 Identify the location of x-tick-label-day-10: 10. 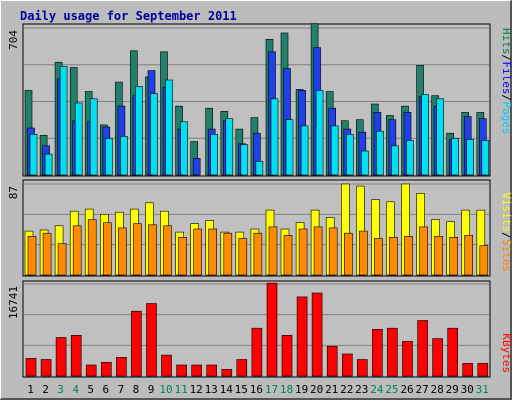
(165, 389).